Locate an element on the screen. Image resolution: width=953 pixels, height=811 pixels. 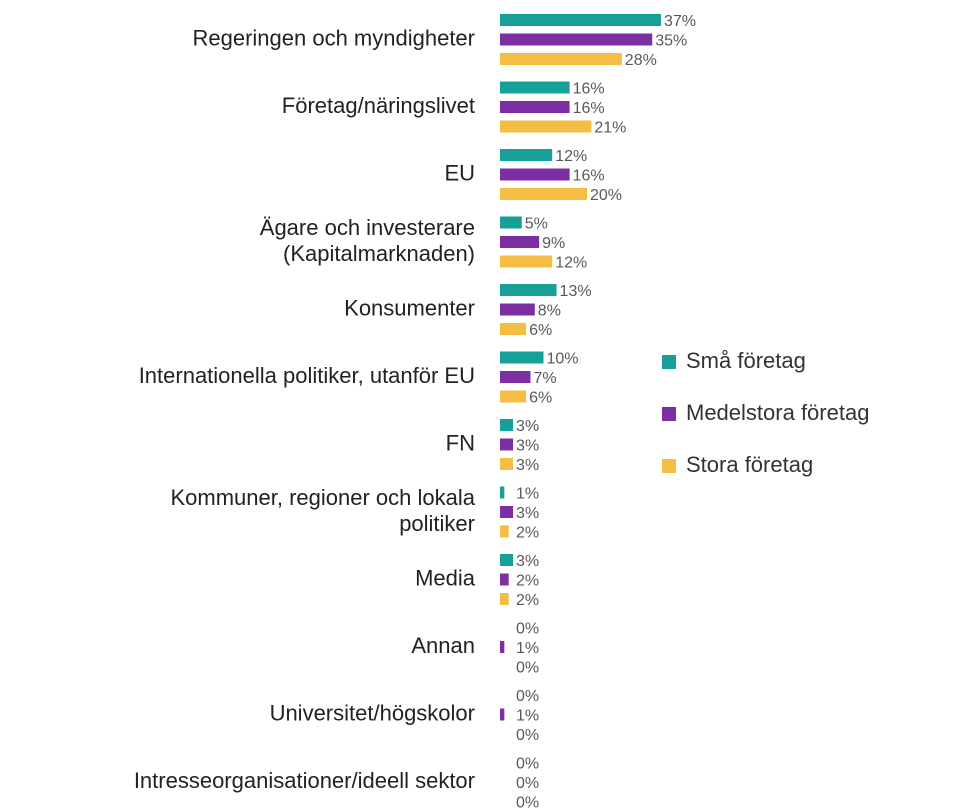
value-label: 7% is located at coordinates (544, 378).